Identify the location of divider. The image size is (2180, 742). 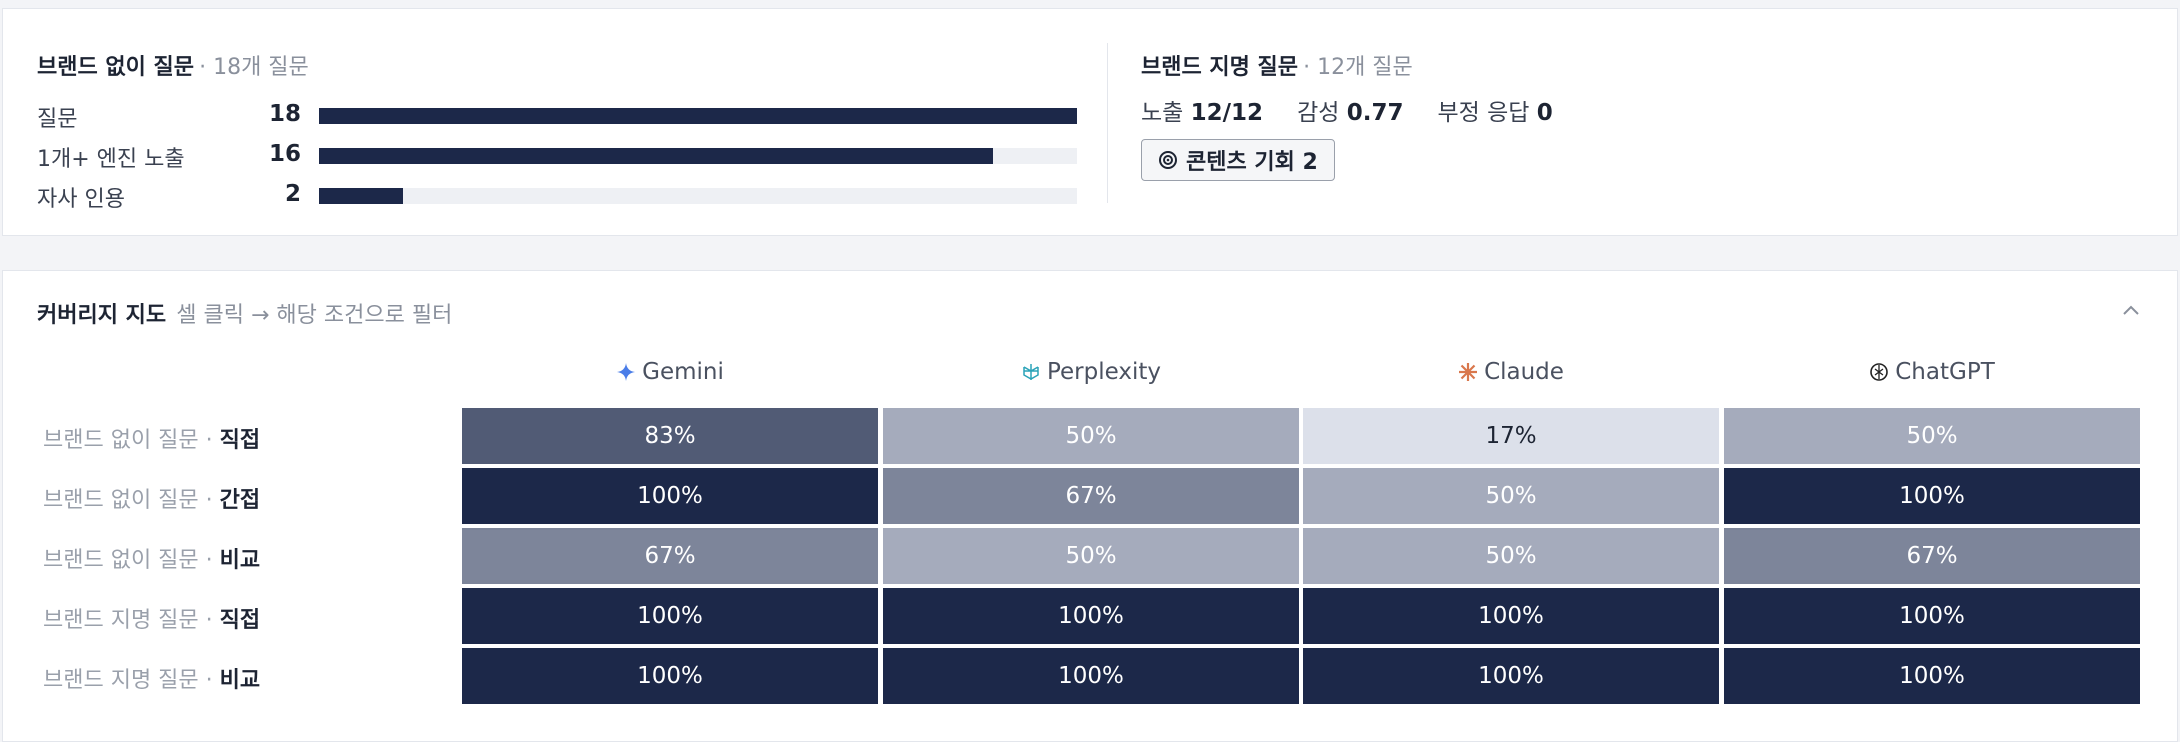
(1107, 123).